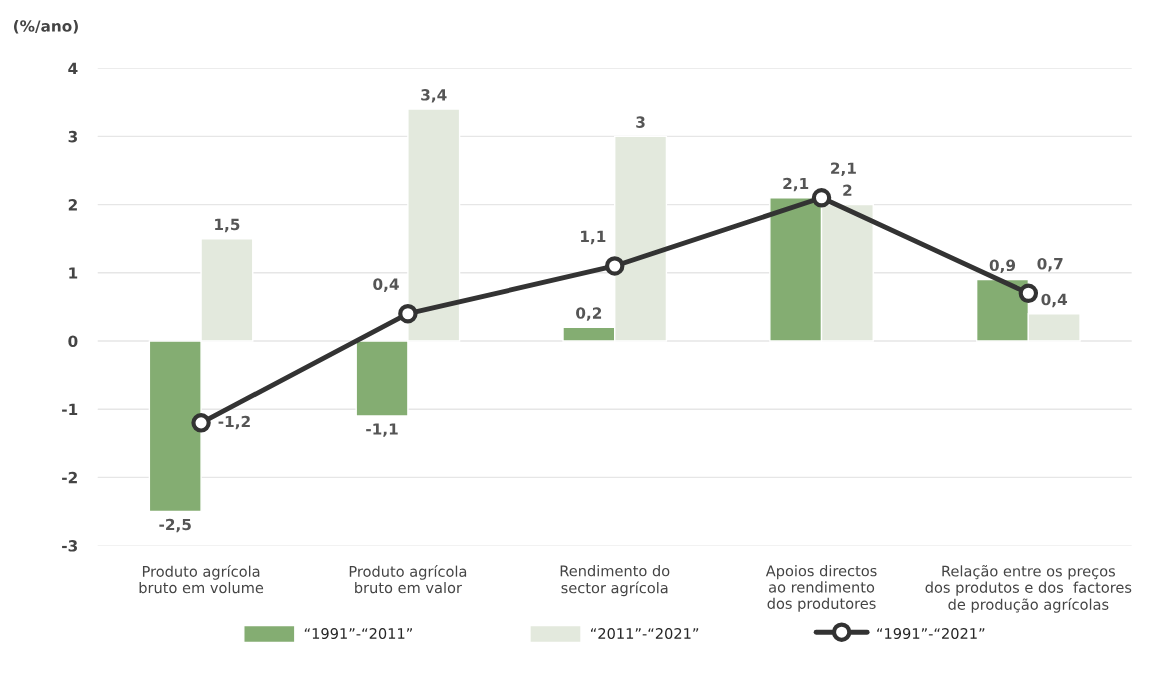 This screenshot has width=1149, height=682. I want to click on data-label: 0,7, so click(1050, 264).